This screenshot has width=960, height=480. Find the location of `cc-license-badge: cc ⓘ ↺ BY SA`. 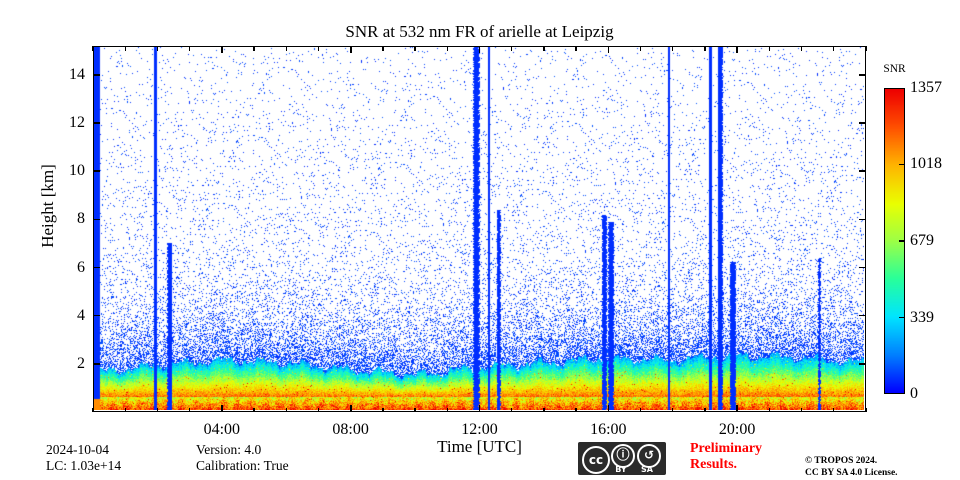

cc-license-badge: cc ⓘ ↺ BY SA is located at coordinates (622, 458).